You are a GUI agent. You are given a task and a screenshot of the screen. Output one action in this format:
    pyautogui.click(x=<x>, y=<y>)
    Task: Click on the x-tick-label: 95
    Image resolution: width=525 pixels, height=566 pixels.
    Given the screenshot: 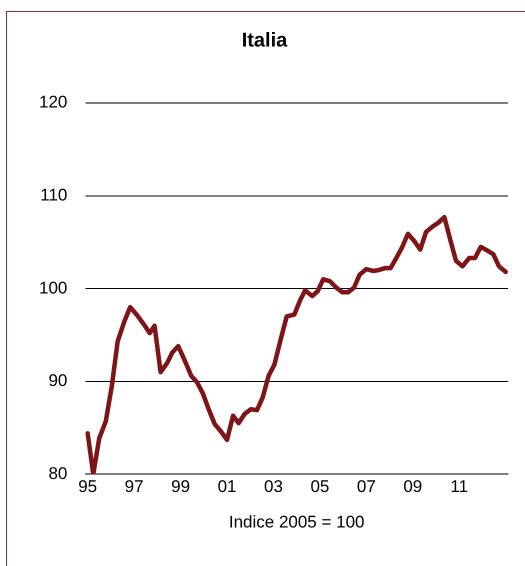 What is the action you would take?
    pyautogui.click(x=88, y=486)
    